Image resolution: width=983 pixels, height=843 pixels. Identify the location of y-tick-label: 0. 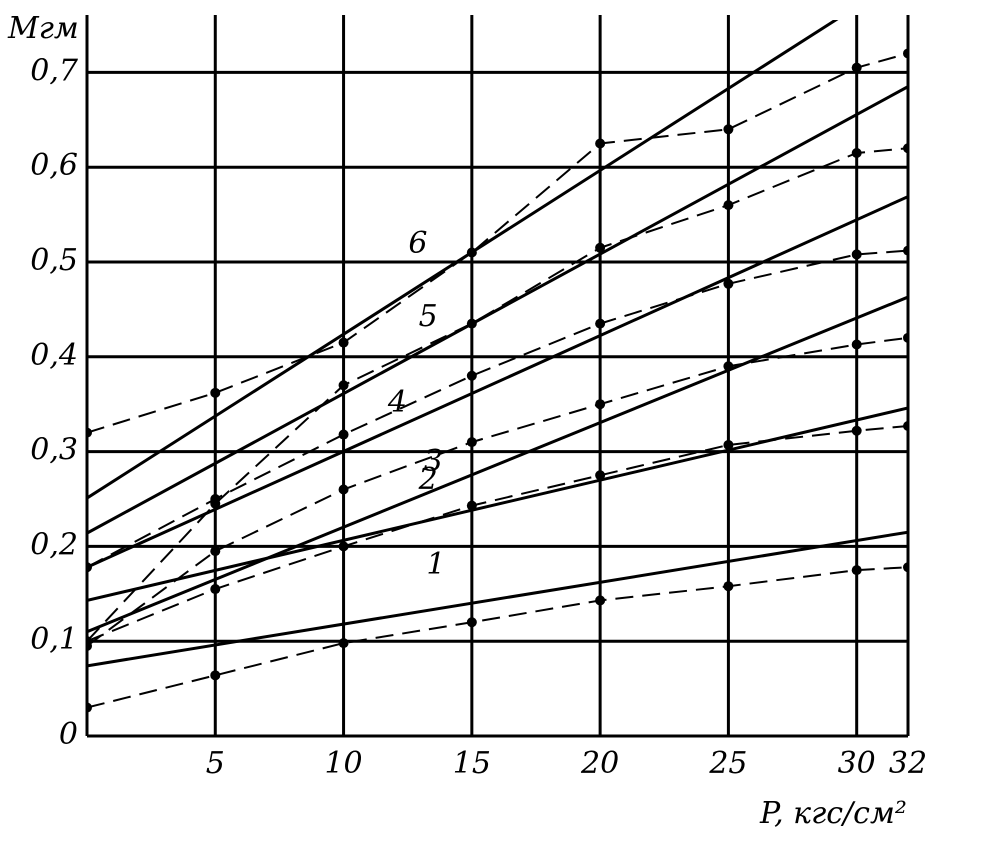
(68, 734).